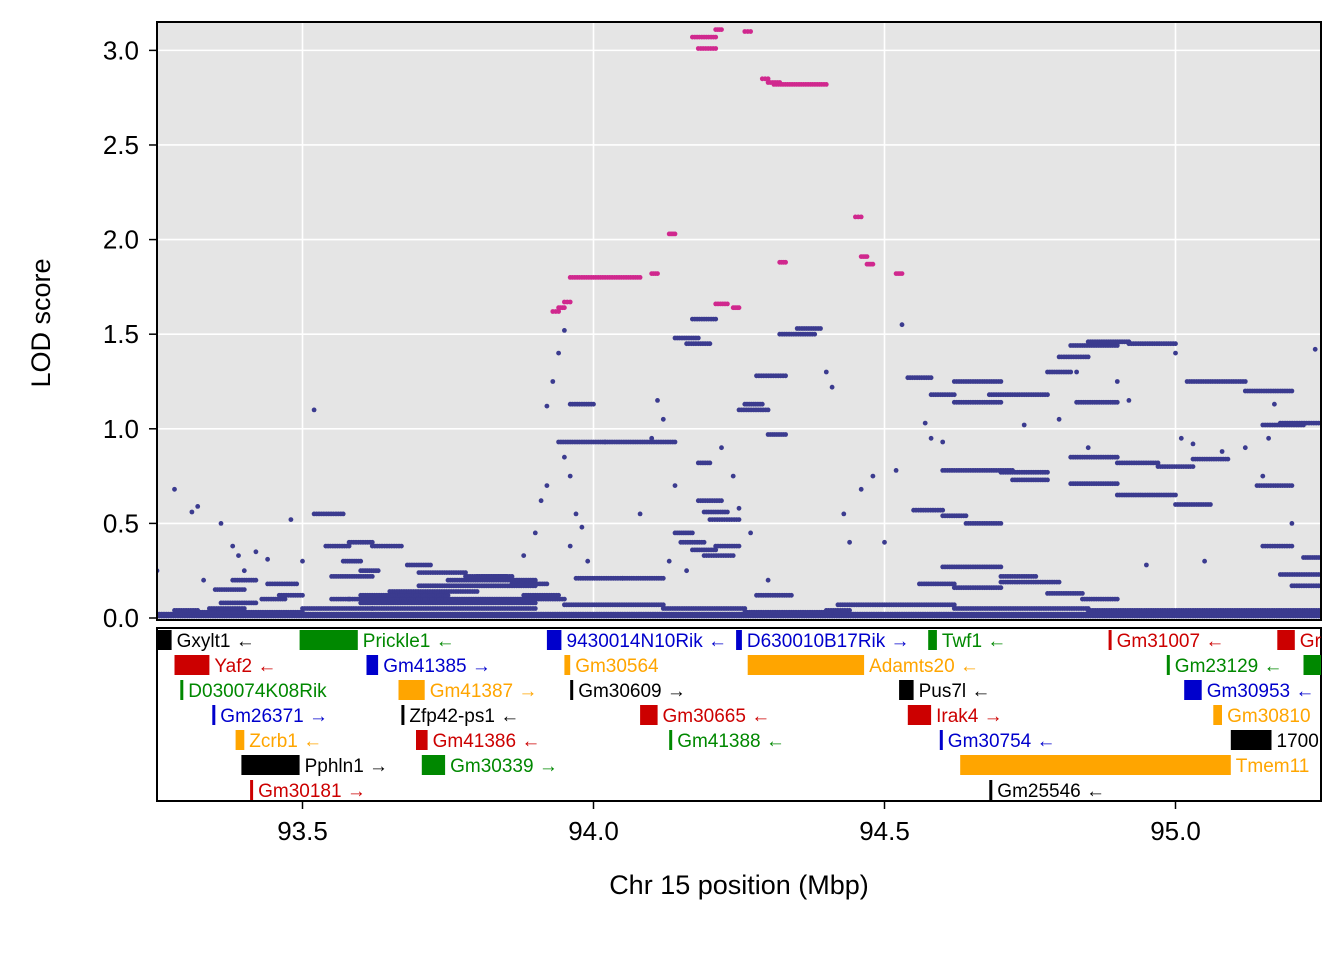 Image resolution: width=1344 pixels, height=960 pixels. Describe the element at coordinates (924, 666) in the screenshot. I see `gene-label: Adamts20 ←` at that location.